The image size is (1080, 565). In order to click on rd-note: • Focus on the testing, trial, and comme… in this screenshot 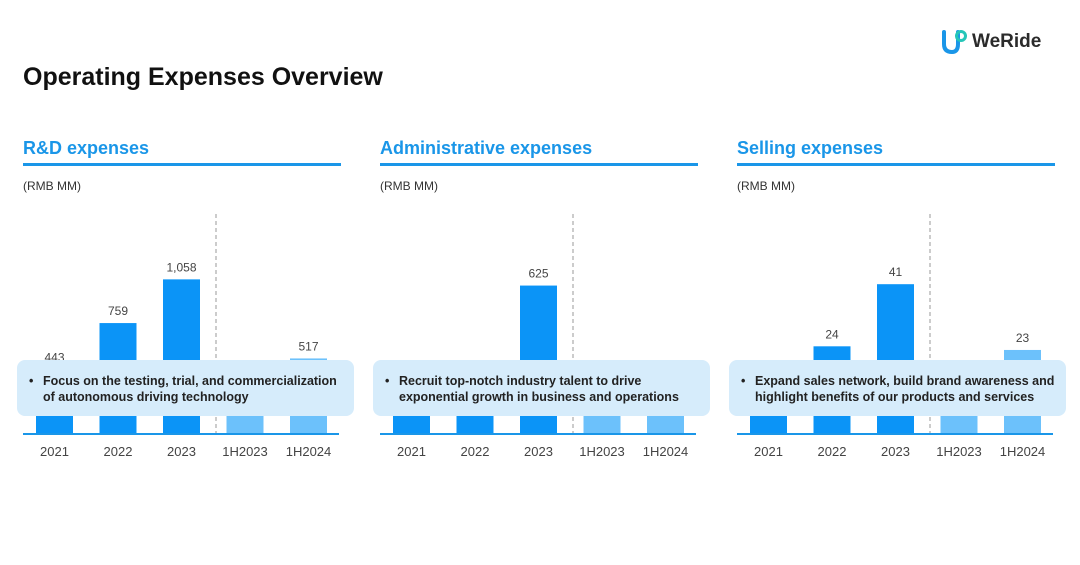, I will do `click(185, 388)`.